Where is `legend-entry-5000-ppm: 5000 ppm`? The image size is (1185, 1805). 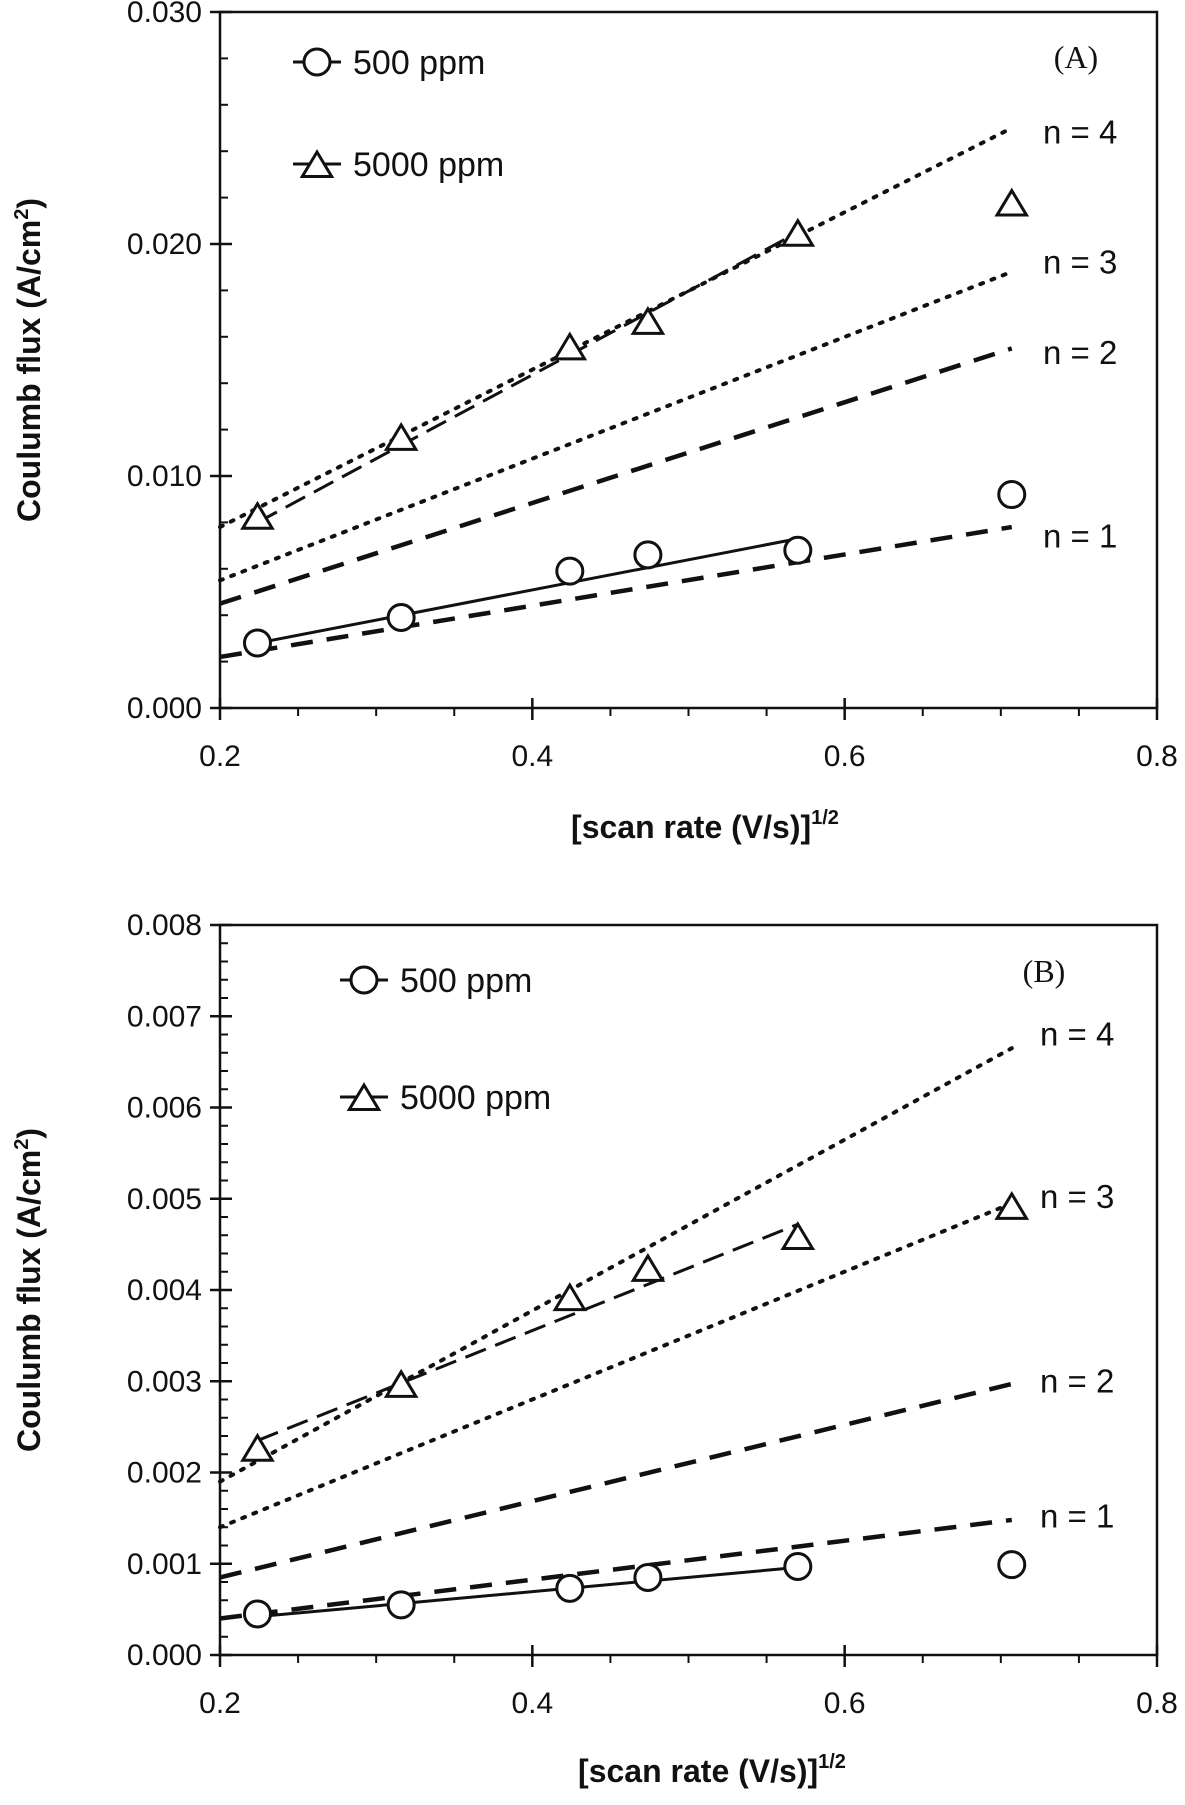
legend-entry-5000-ppm: 5000 ppm is located at coordinates (398, 165).